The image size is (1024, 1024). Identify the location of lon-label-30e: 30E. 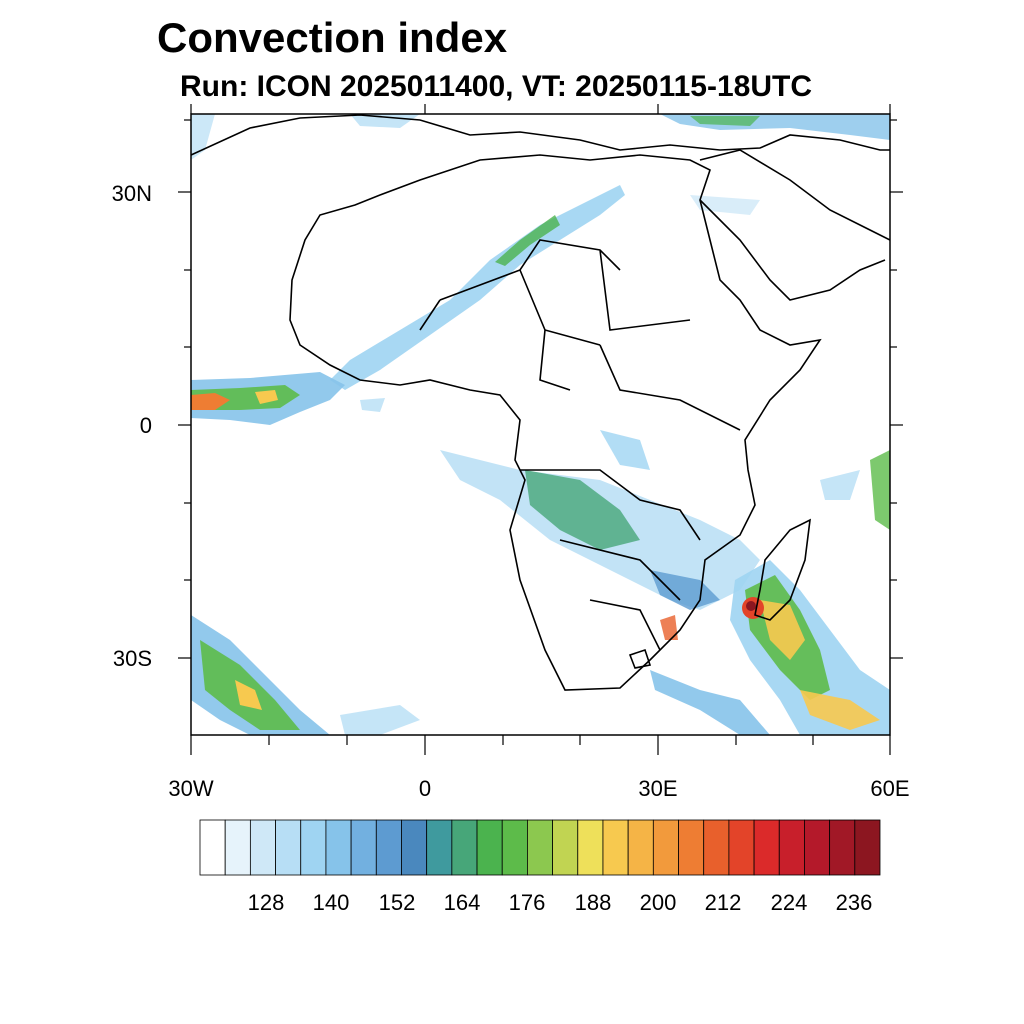
(658, 788).